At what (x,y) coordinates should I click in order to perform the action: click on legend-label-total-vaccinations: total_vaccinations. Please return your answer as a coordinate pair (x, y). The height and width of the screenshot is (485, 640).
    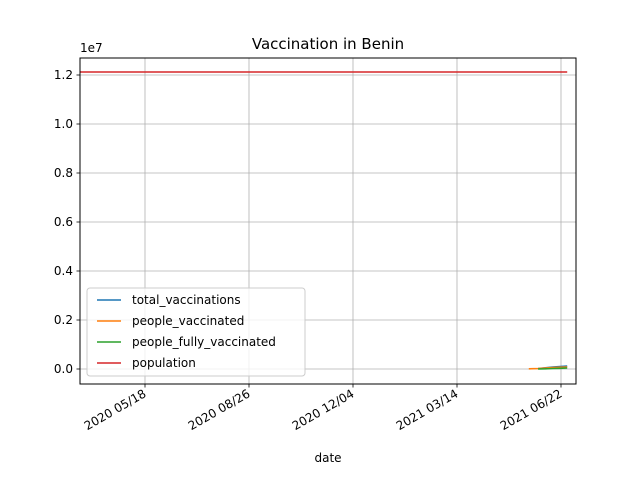
    Looking at the image, I should click on (186, 300).